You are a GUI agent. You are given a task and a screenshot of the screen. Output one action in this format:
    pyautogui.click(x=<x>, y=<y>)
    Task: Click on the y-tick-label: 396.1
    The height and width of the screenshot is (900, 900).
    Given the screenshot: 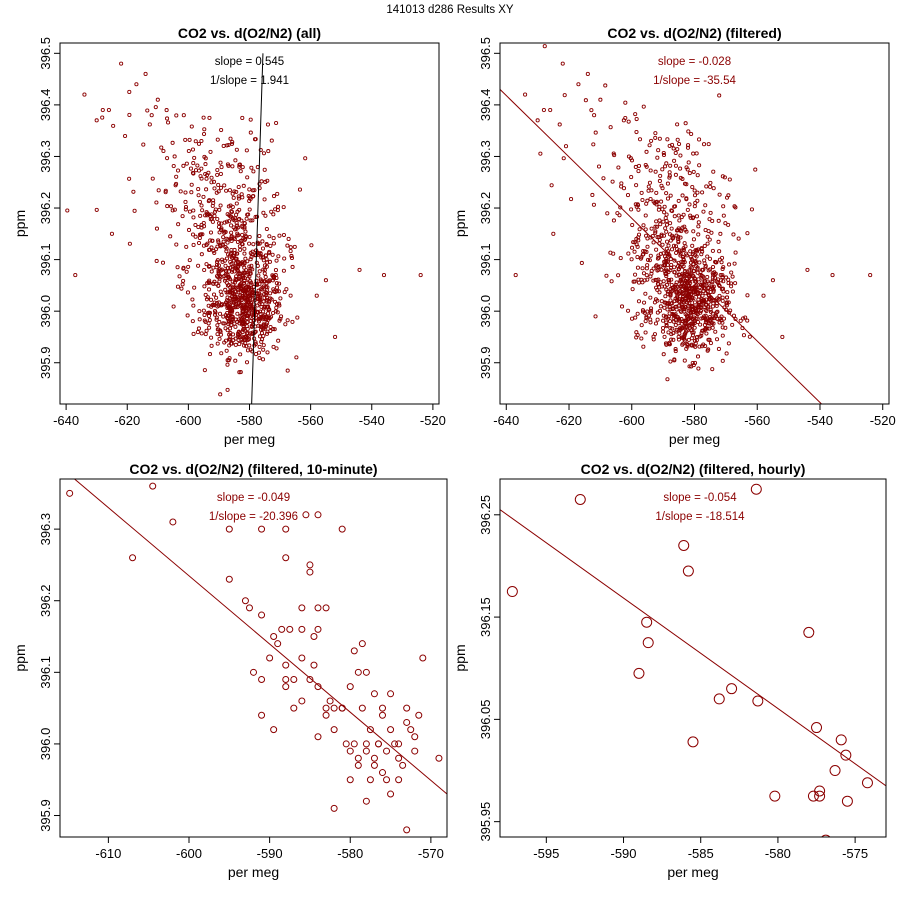 What is the action you would take?
    pyautogui.click(x=45, y=259)
    